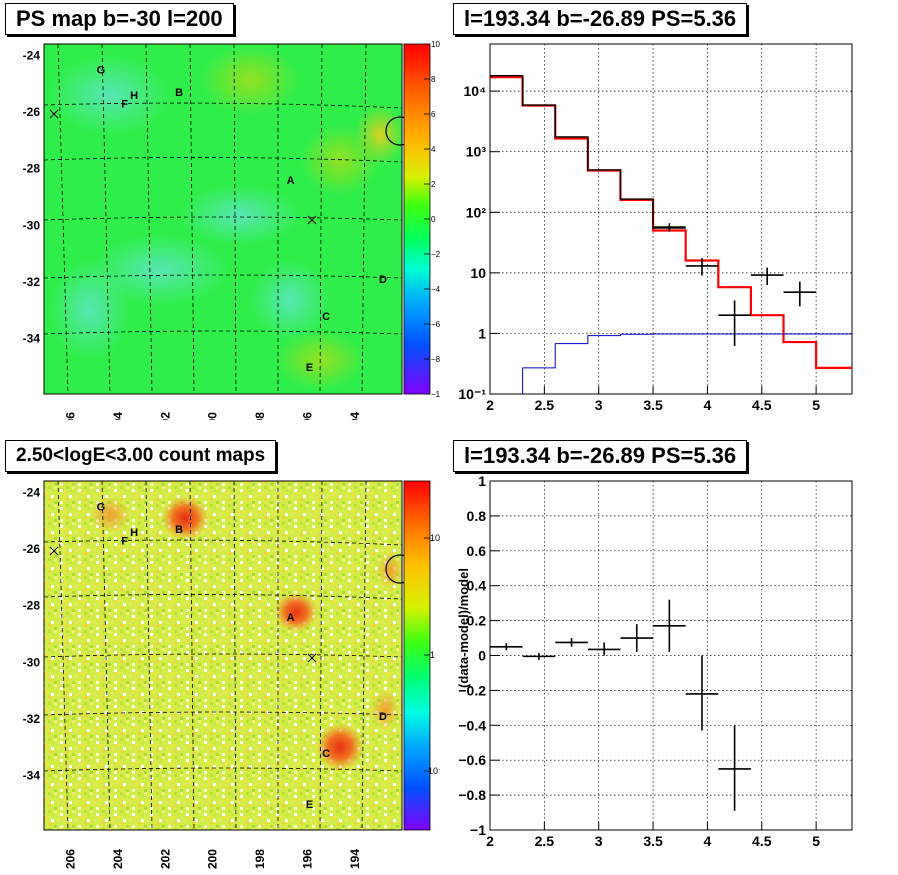 The height and width of the screenshot is (875, 898). I want to click on ps-x-tick-label: 202, so click(165, 416).